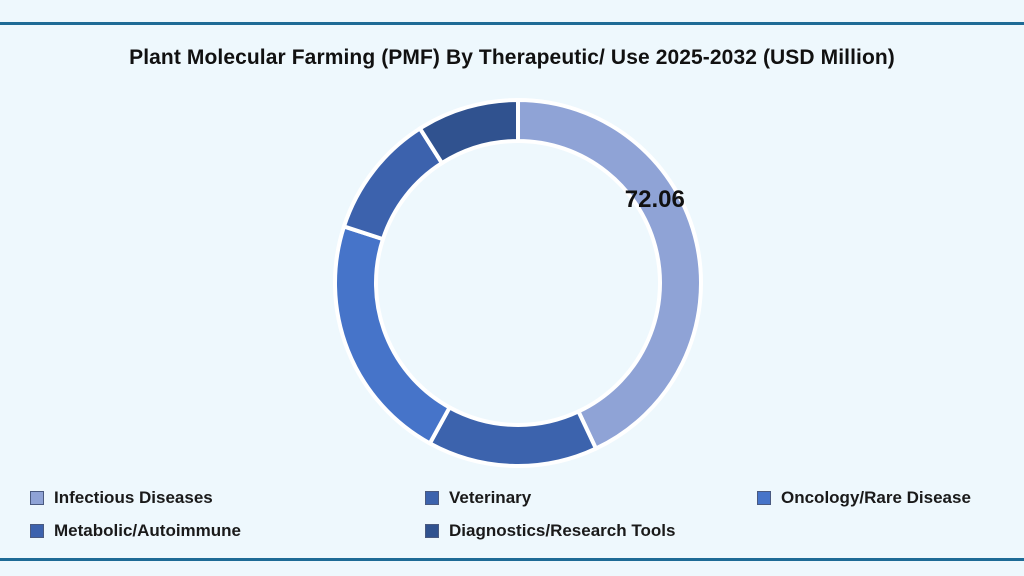  I want to click on legend-label: Veterinary, so click(490, 497).